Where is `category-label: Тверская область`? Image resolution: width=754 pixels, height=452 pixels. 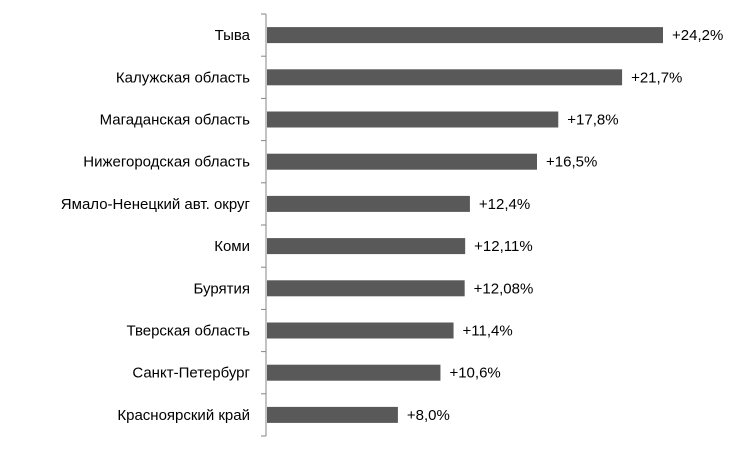
category-label: Тверская область is located at coordinates (188, 331).